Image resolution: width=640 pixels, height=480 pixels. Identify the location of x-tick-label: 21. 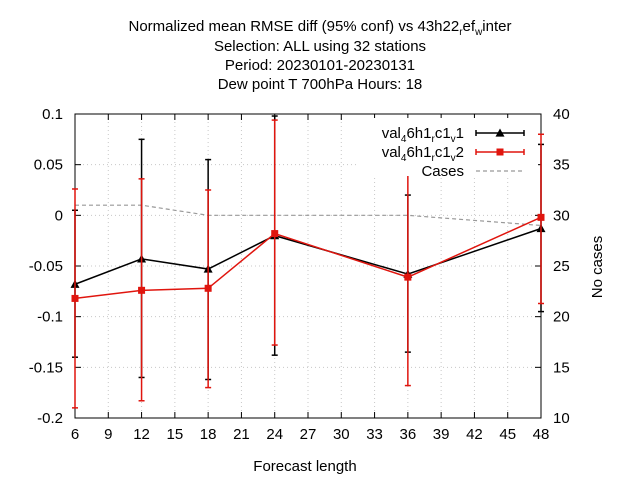
(241, 434).